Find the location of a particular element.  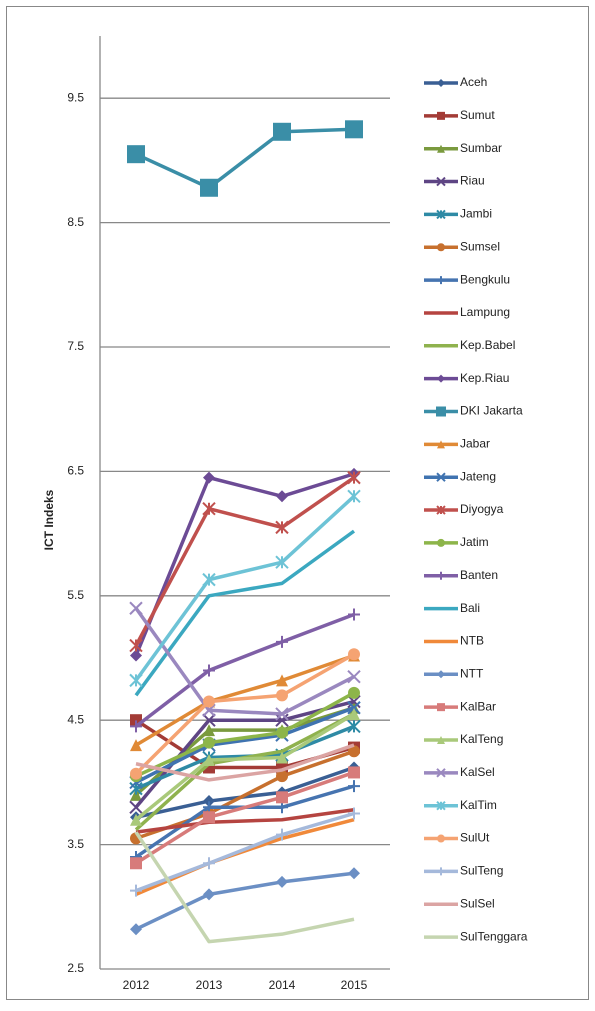

legend-label: Jateng is located at coordinates (478, 476).